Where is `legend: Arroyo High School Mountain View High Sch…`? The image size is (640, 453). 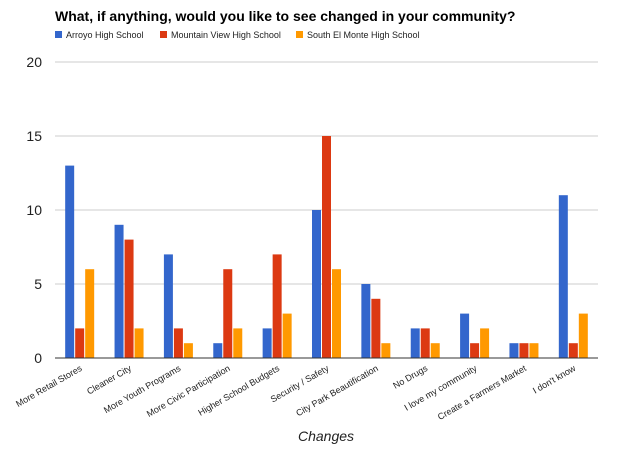
legend: Arroyo High School Mountain View High Sch… is located at coordinates (237, 35).